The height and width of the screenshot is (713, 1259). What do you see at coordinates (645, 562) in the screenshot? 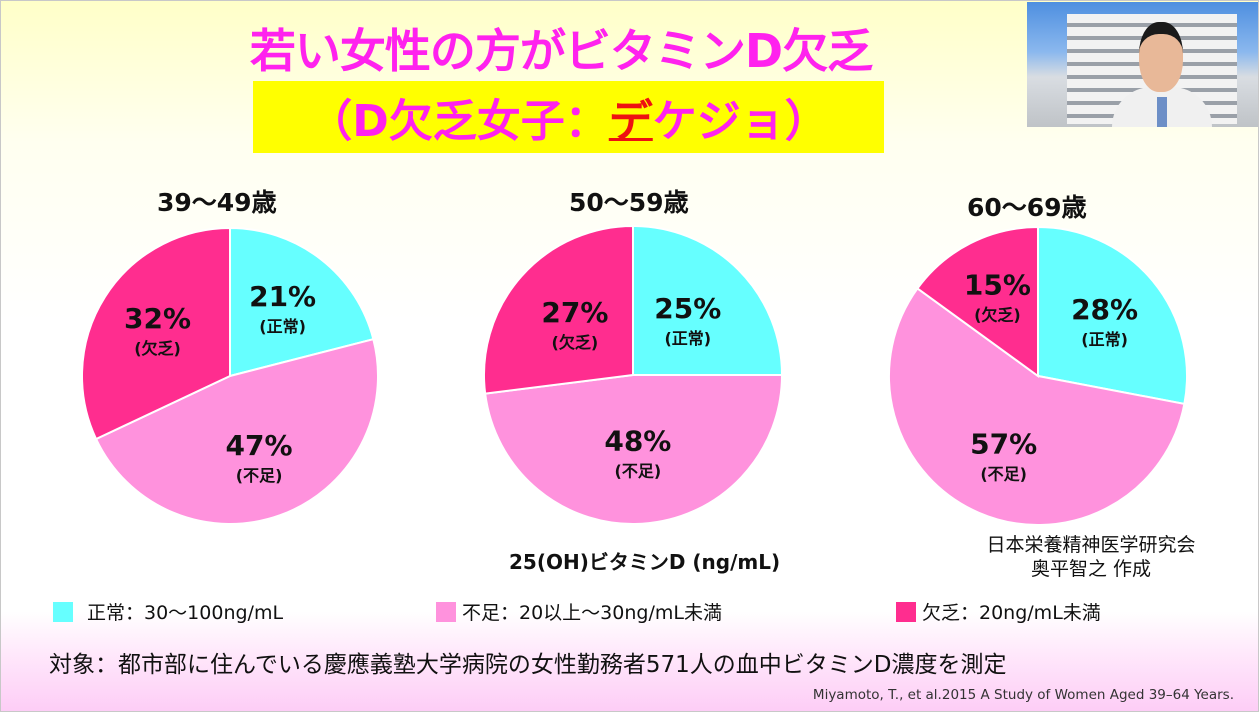
I see `unit-label: 25(OH)ビタミンD (ng/mL)` at bounding box center [645, 562].